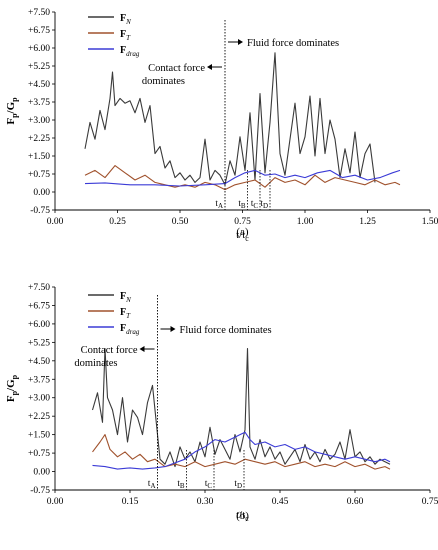 Image resolution: width=438 pixels, height=550 pixels. I want to click on panel-label: (b), so click(242, 516).